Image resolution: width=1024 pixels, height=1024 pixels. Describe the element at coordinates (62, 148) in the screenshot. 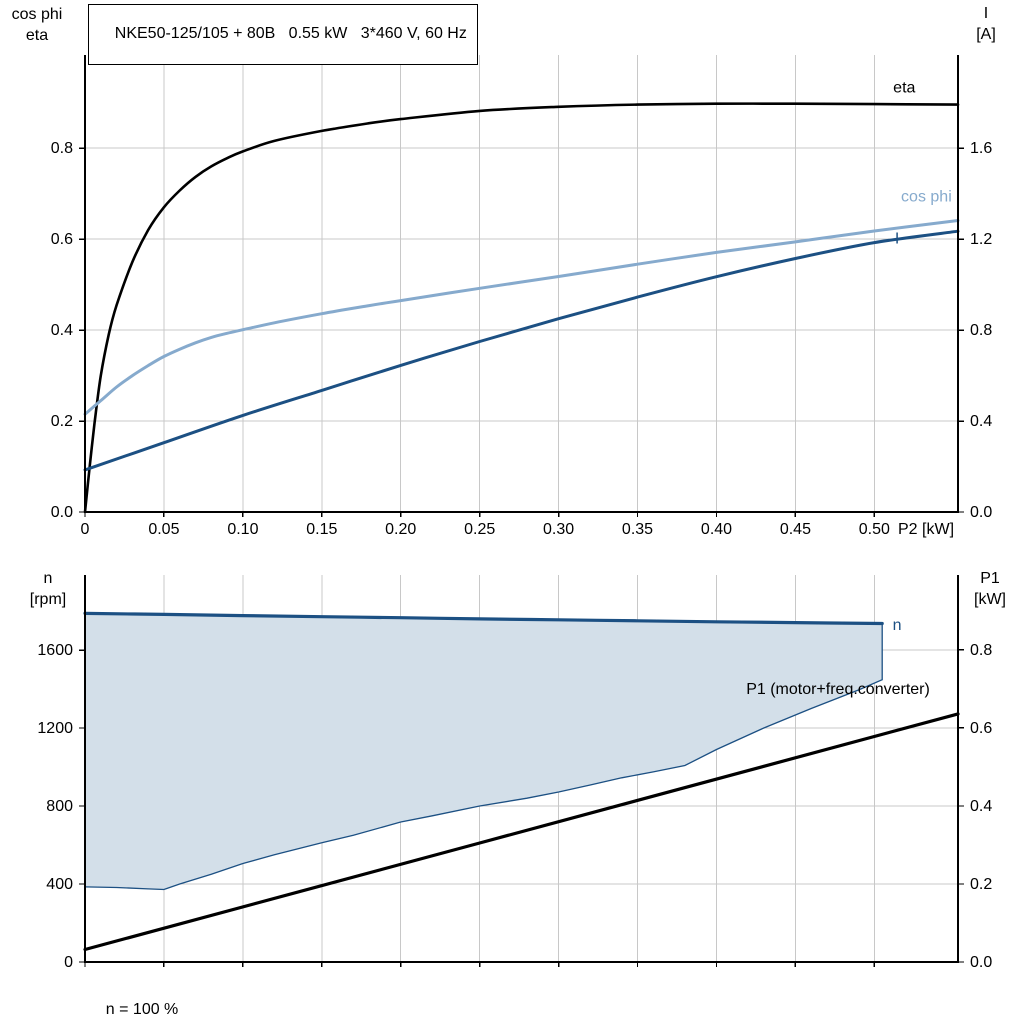

I see `y-left-tick-label: 0.8` at that location.